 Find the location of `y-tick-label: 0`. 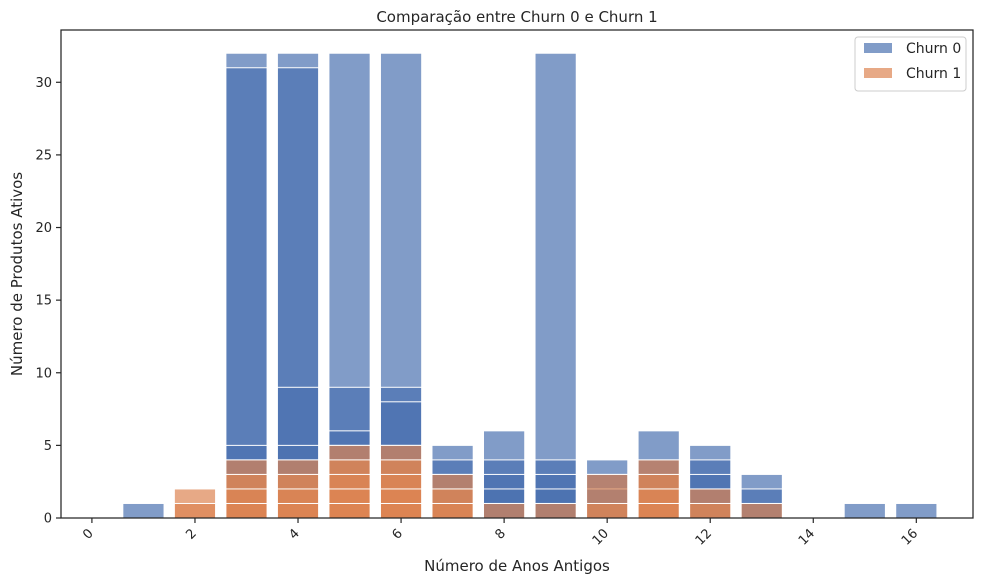

y-tick-label: 0 is located at coordinates (48, 519).